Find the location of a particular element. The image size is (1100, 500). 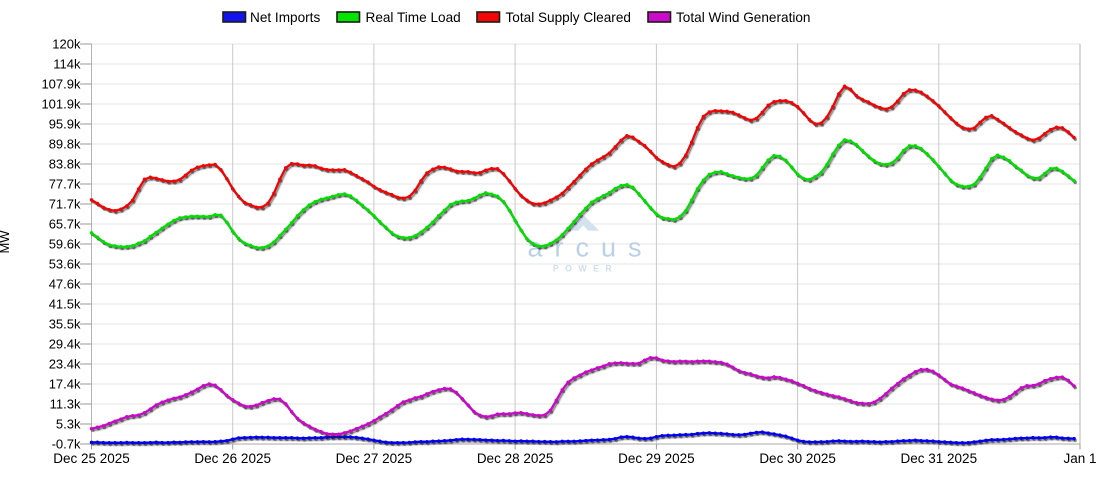

svg-text: Dec 30 2025 is located at coordinates (797, 458).